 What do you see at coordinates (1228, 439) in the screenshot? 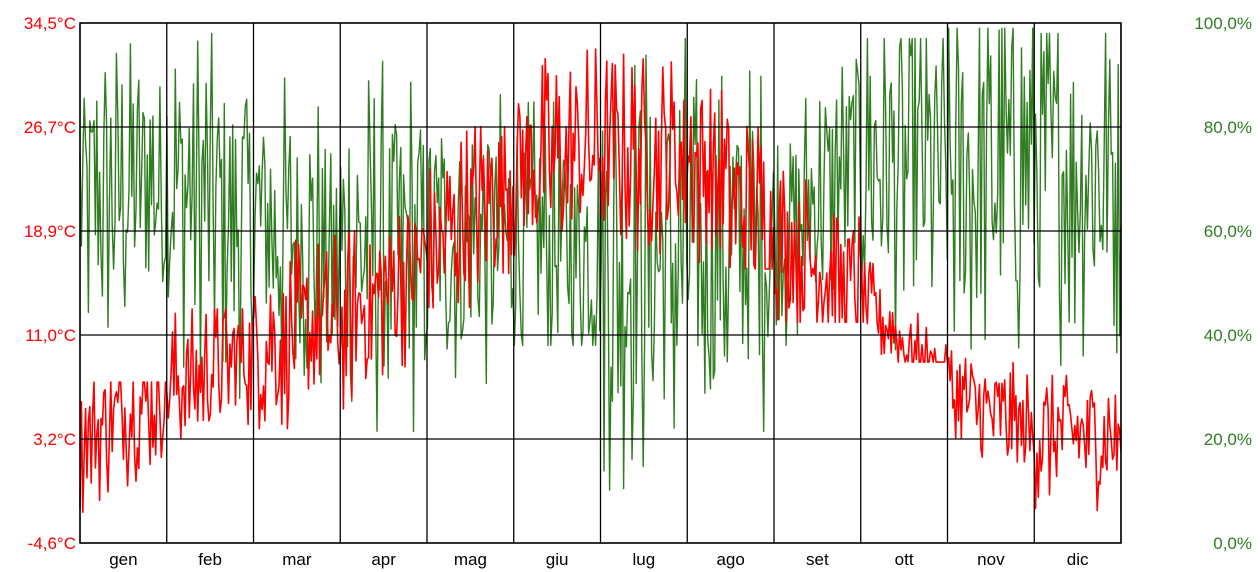
I see `right-tick-label: 20,0%` at bounding box center [1228, 439].